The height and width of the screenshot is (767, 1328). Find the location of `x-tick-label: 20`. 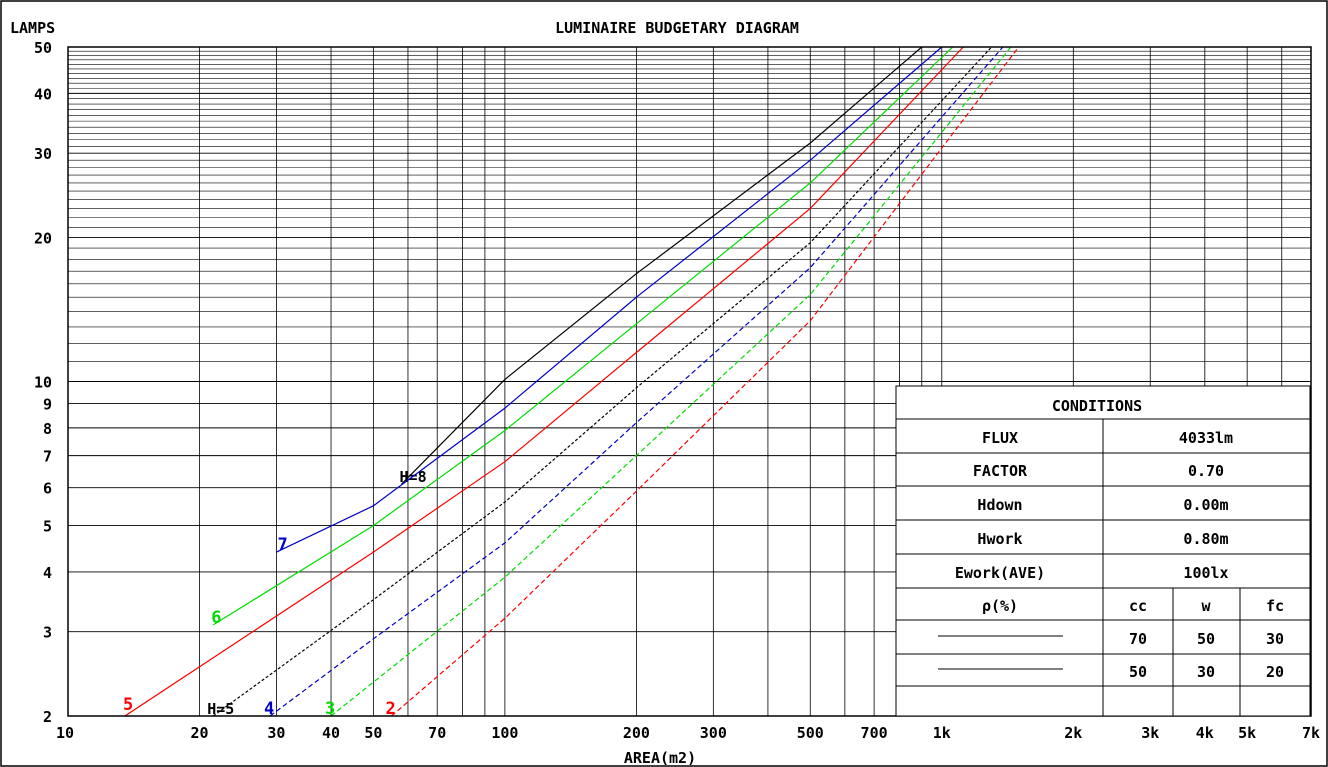

x-tick-label: 20 is located at coordinates (199, 733).